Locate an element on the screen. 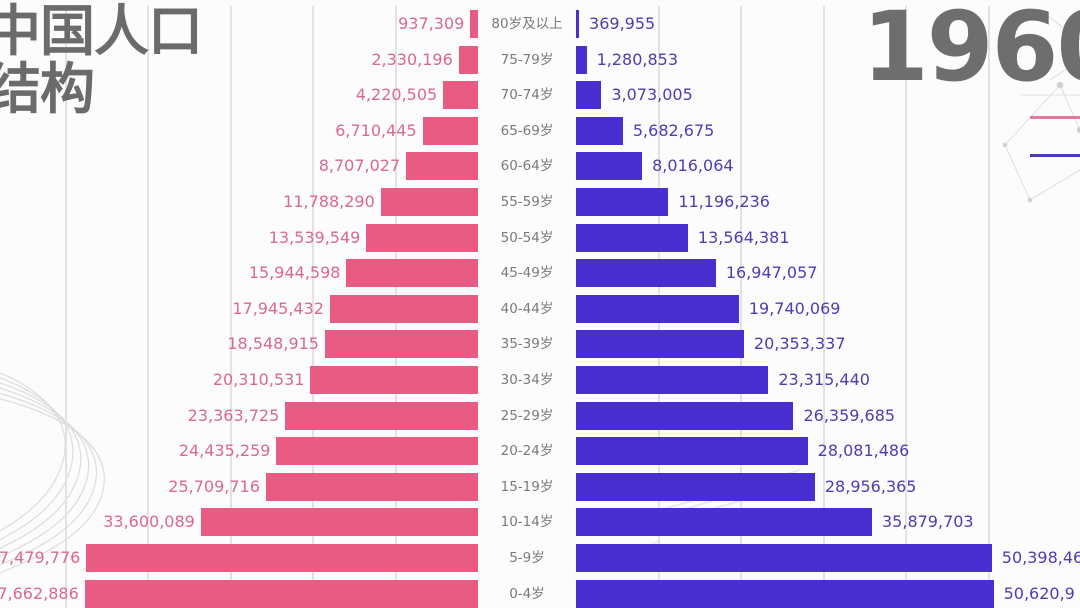 This screenshot has height=608, width=1080. legend-male-line is located at coordinates (1055, 155).